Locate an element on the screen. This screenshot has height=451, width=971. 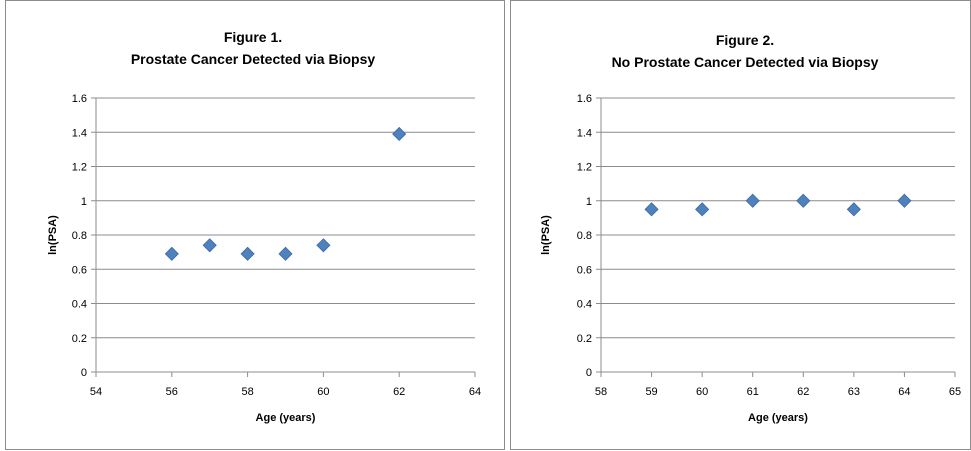
x-tick-label: 61 is located at coordinates (753, 392).